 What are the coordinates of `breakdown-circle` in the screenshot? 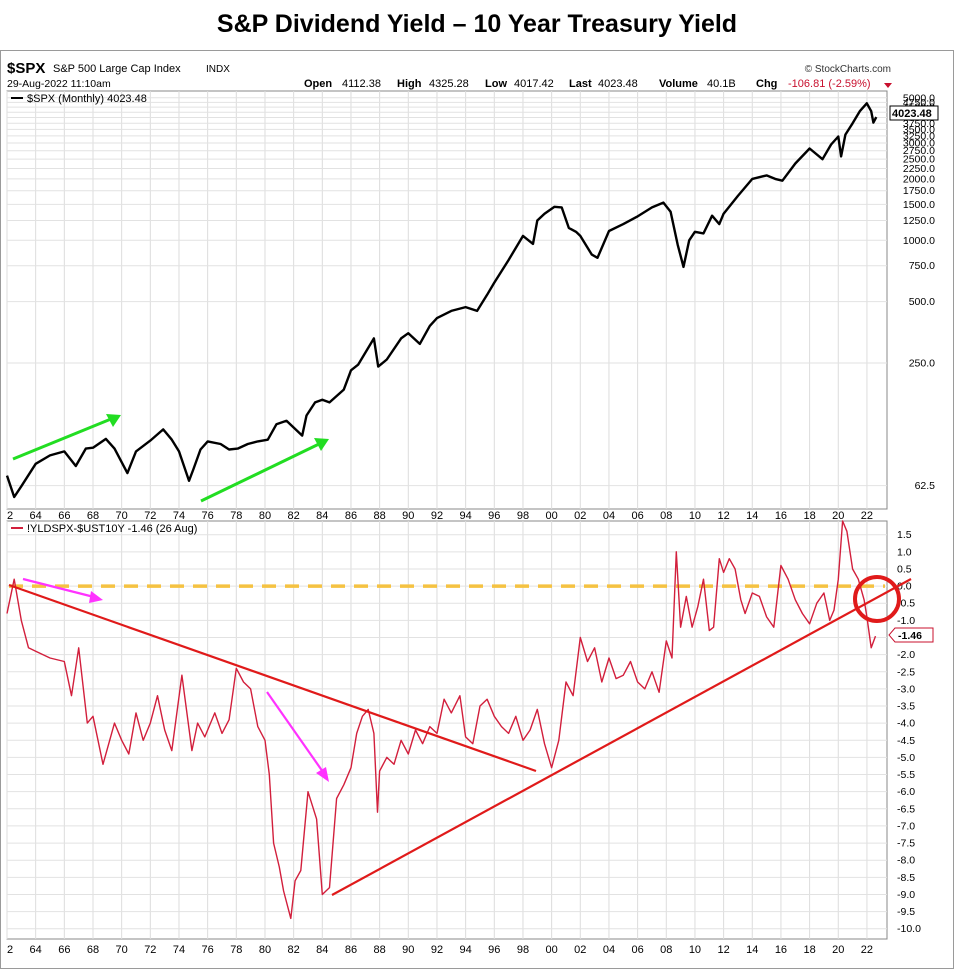 It's located at (877, 599).